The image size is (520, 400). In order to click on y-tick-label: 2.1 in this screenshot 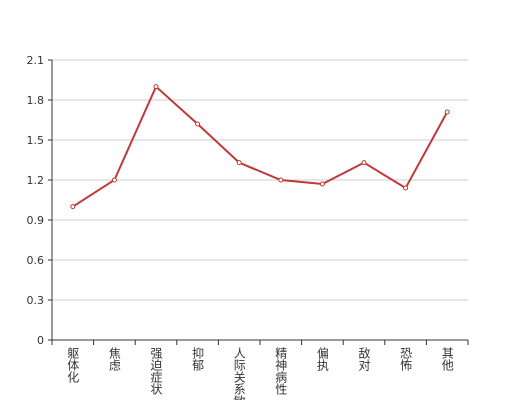, I will do `click(36, 60)`.